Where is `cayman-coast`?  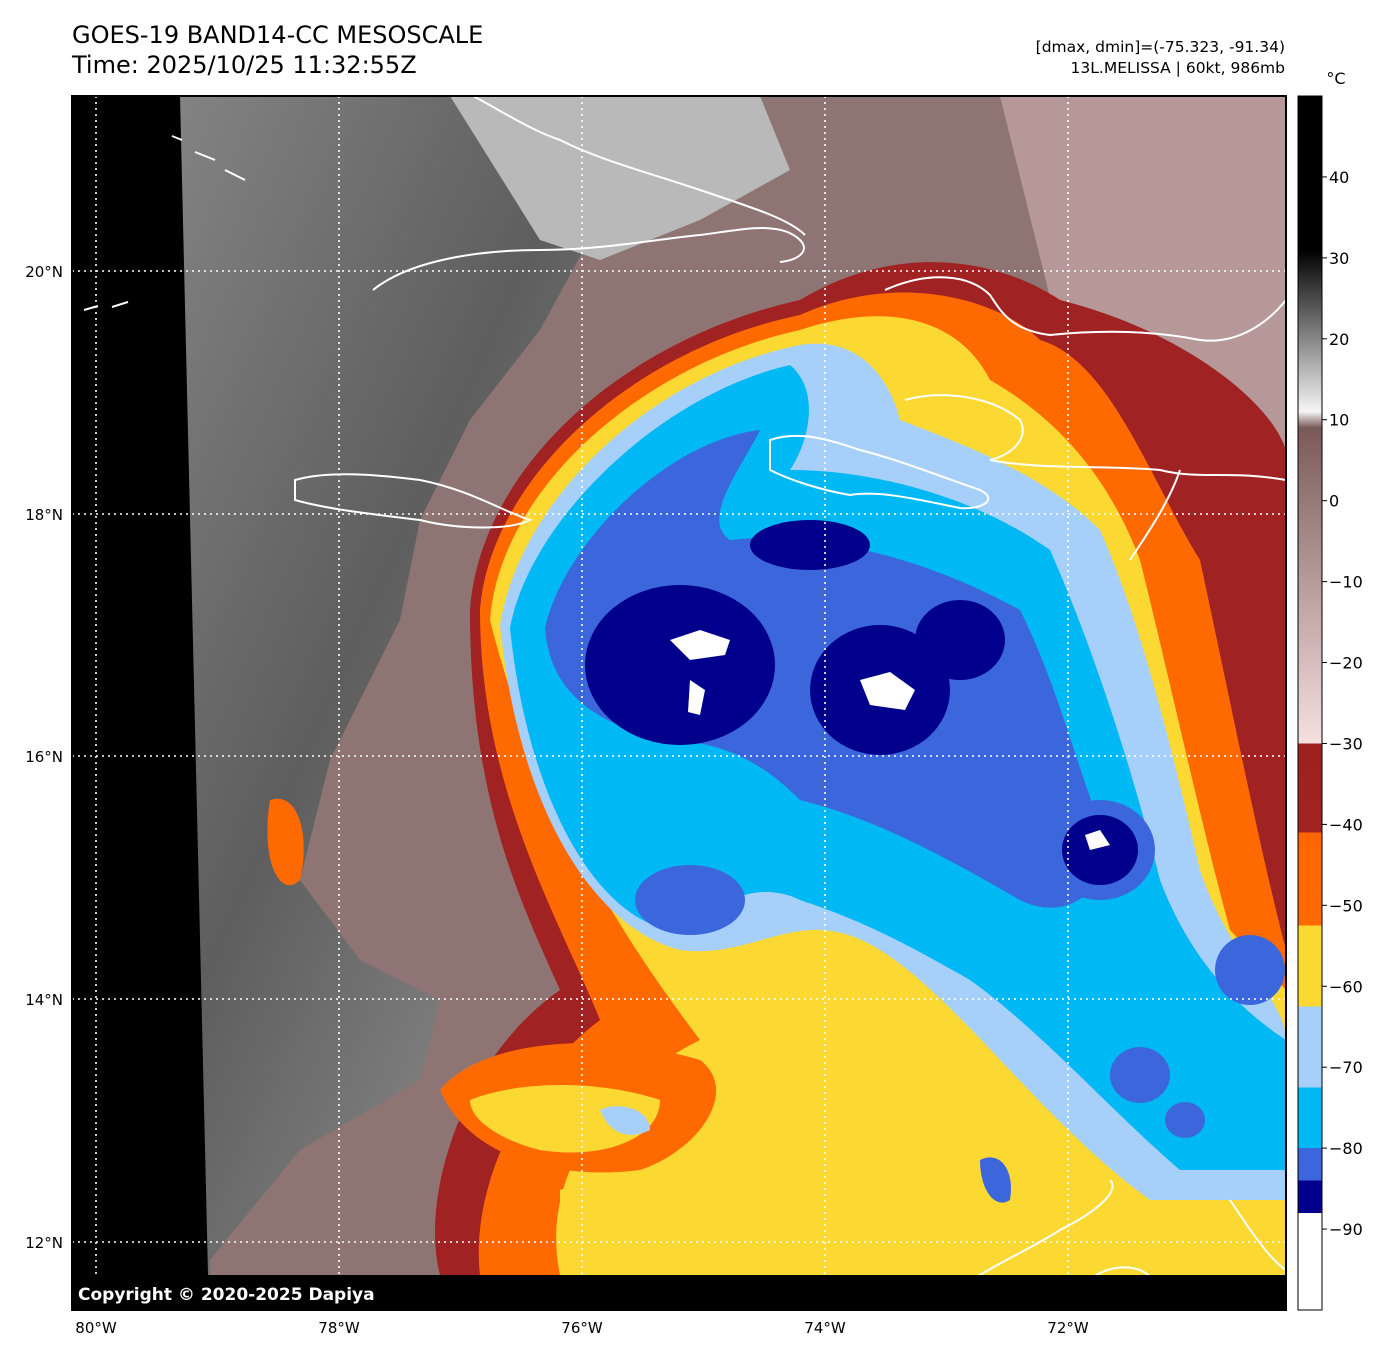
cayman-coast is located at coordinates (413, 501).